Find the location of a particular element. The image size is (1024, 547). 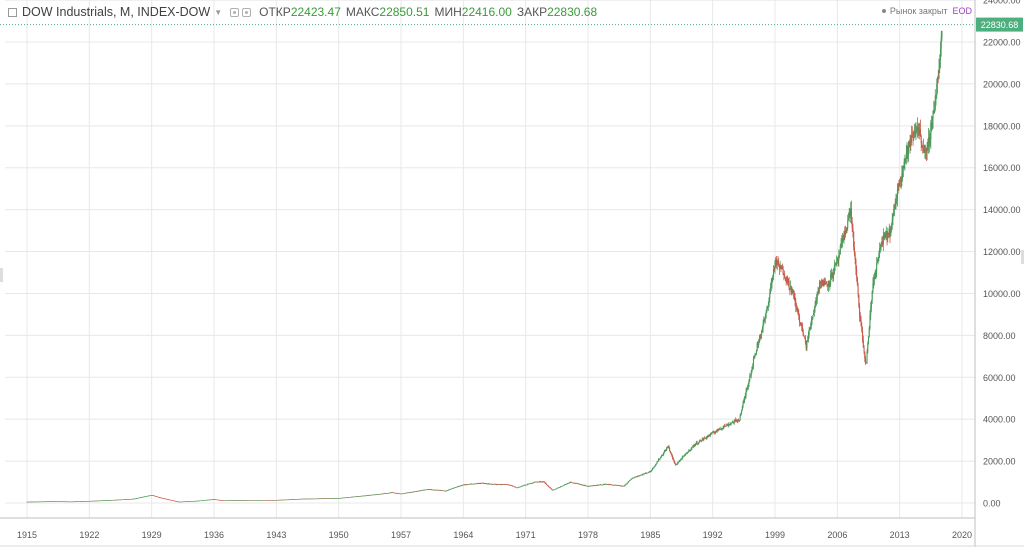

left-scroll-handle is located at coordinates (1, 275).